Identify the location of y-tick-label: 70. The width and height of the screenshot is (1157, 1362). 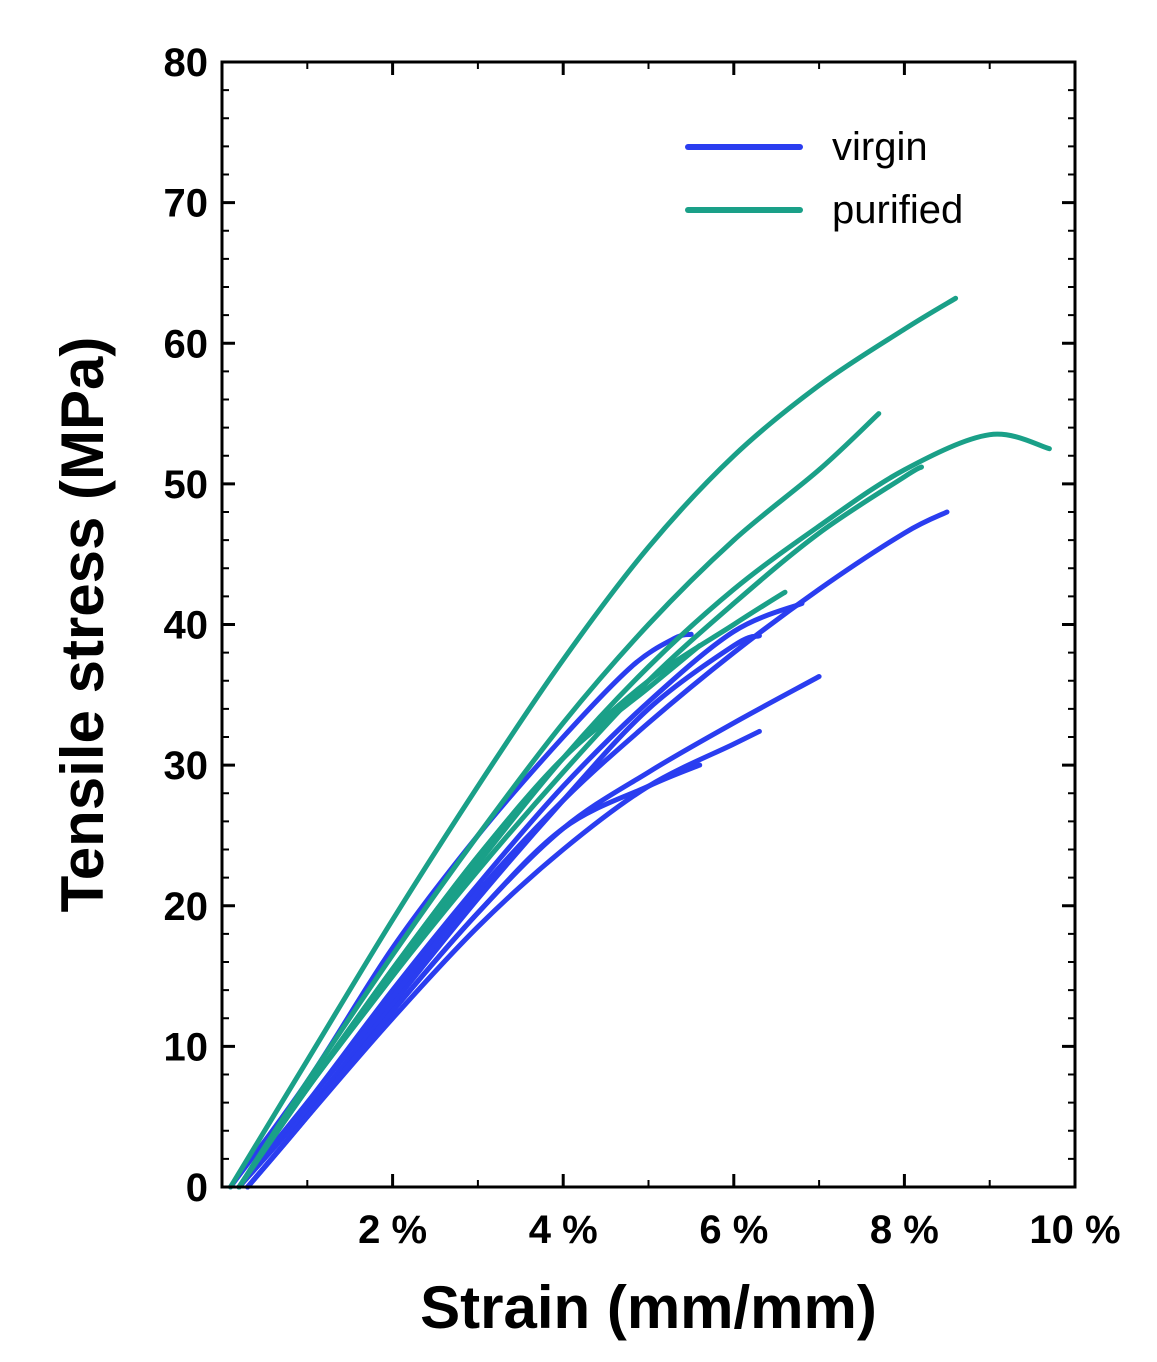
(186, 204).